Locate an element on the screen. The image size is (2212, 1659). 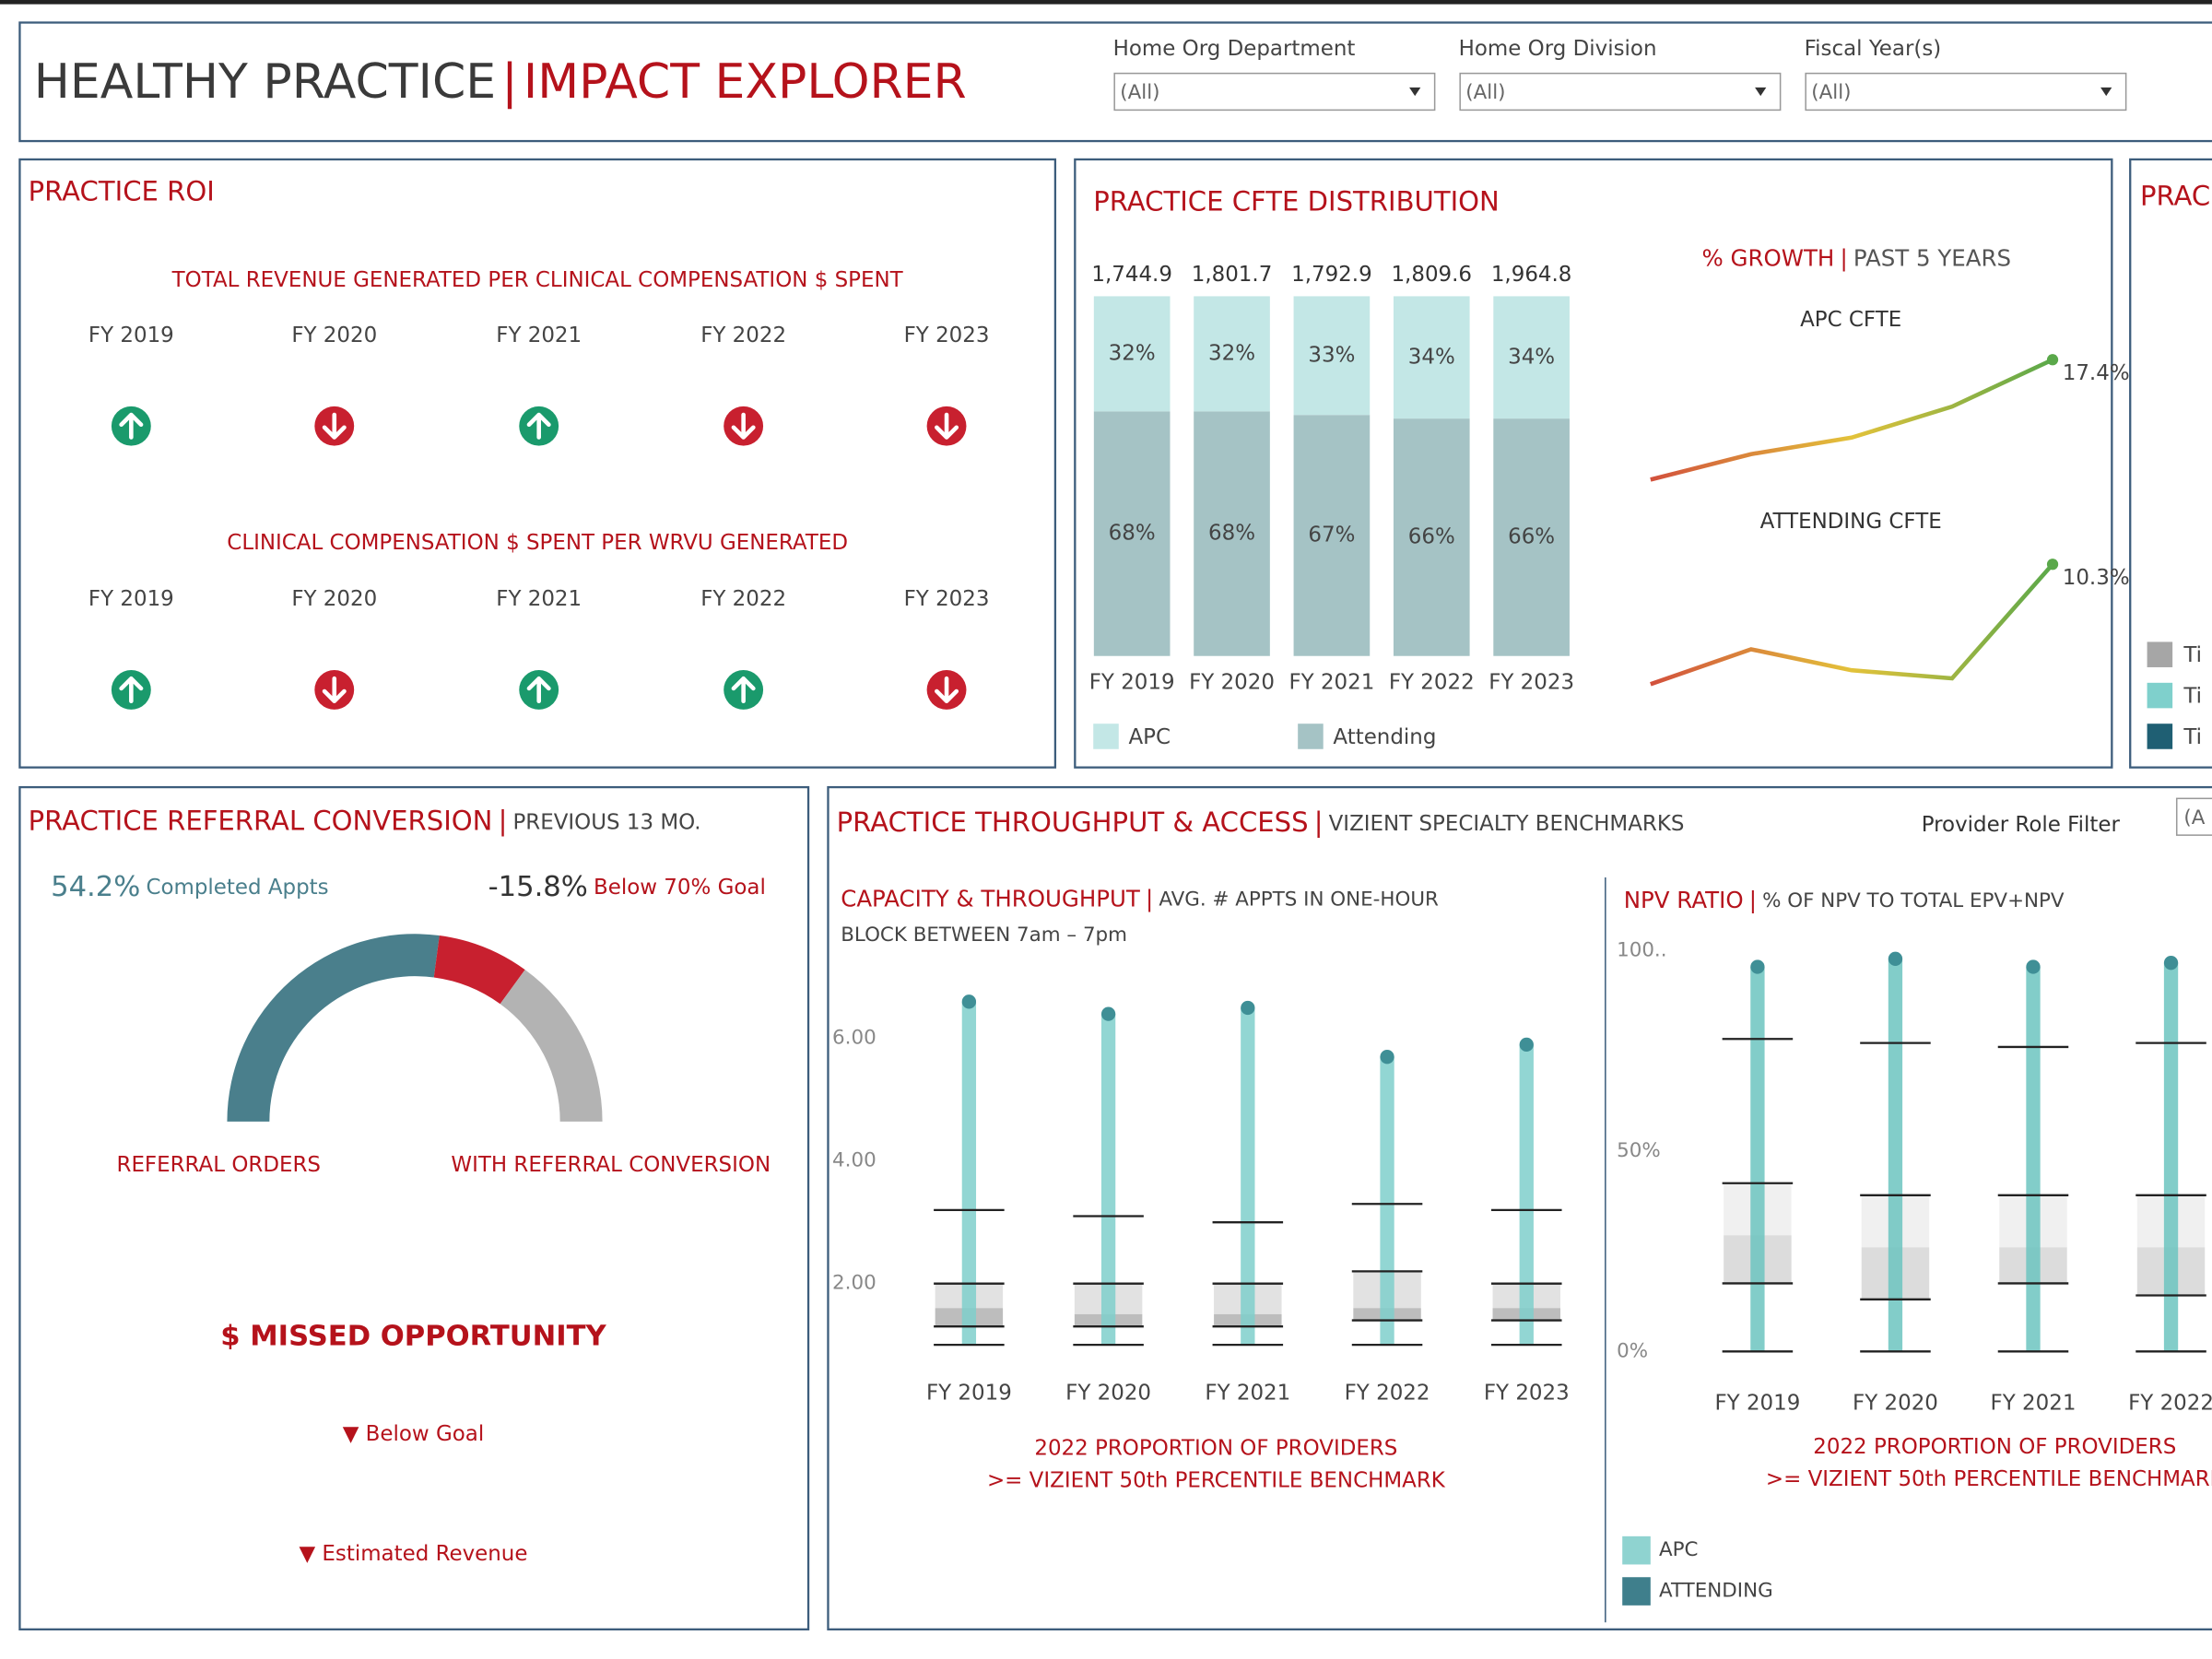
header-title: HEALTHY PRACTICE is located at coordinates (265, 82).